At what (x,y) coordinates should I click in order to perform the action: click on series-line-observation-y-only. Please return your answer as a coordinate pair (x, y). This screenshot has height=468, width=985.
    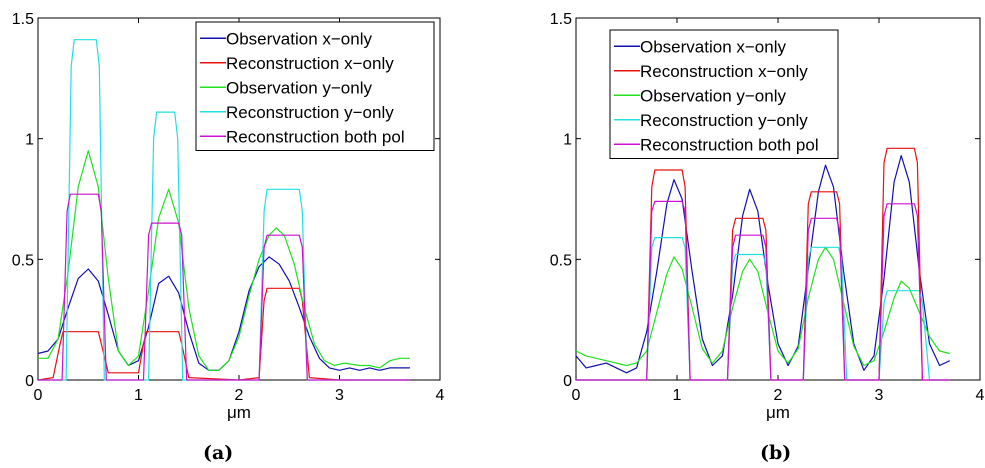
    Looking at the image, I should click on (762, 306).